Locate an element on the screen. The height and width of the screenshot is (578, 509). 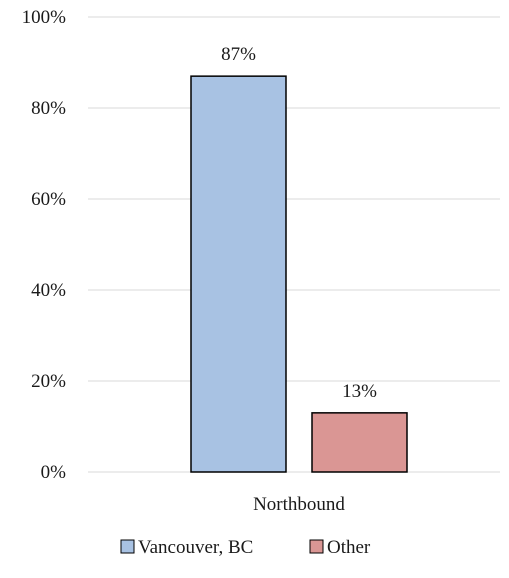
y-tick-label: 100% is located at coordinates (44, 17).